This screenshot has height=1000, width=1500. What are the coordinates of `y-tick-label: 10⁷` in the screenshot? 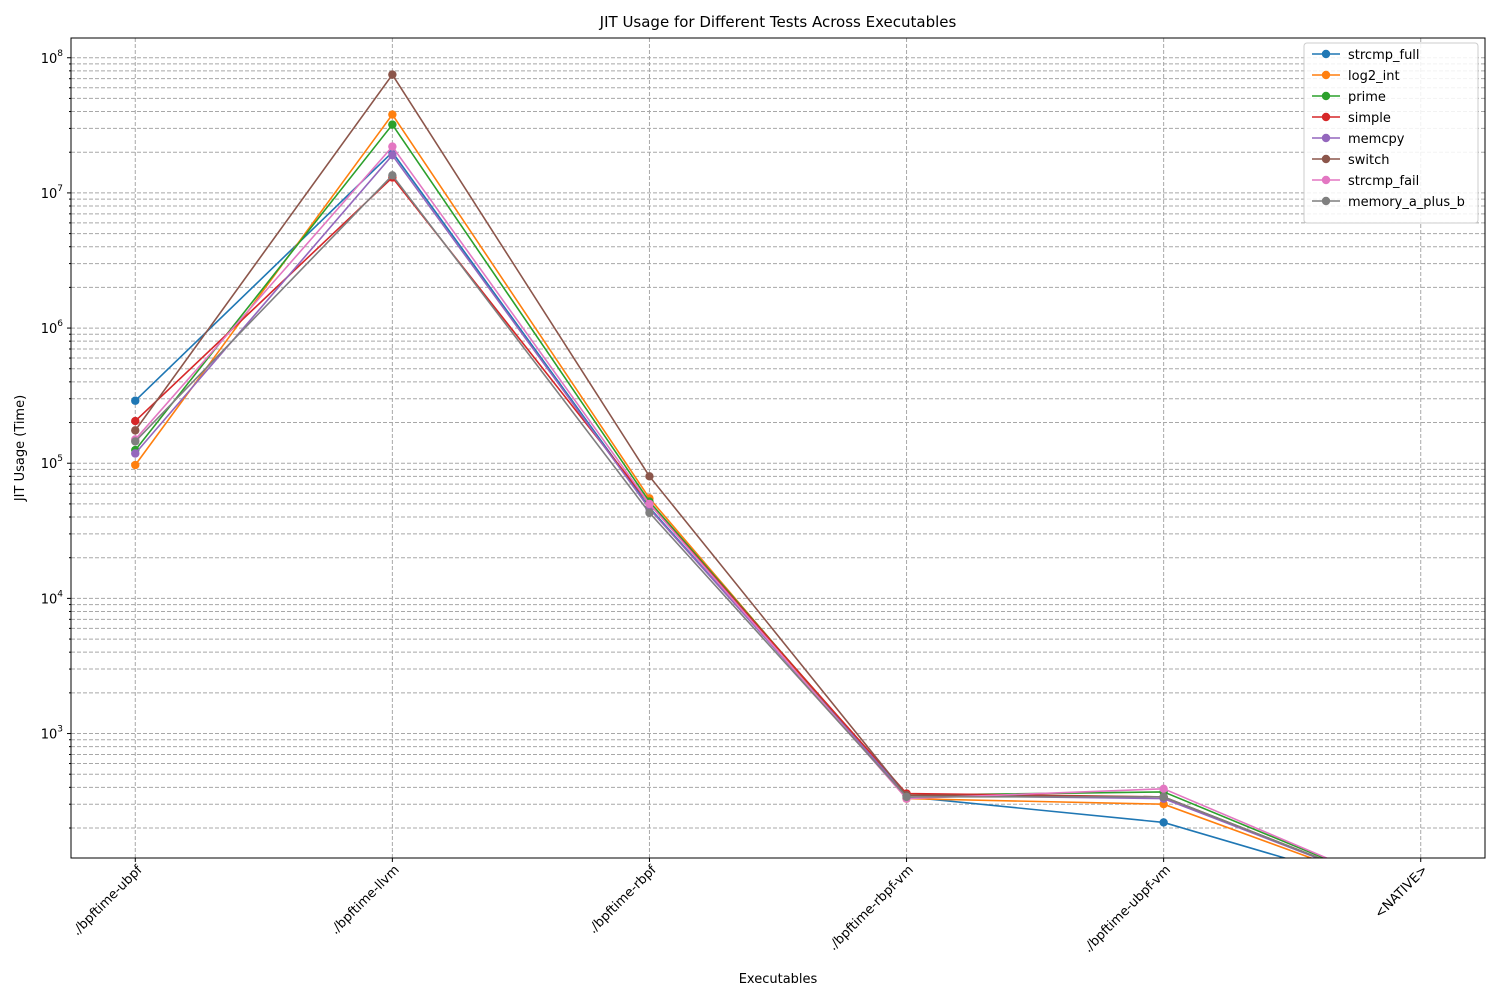 It's located at (52, 193).